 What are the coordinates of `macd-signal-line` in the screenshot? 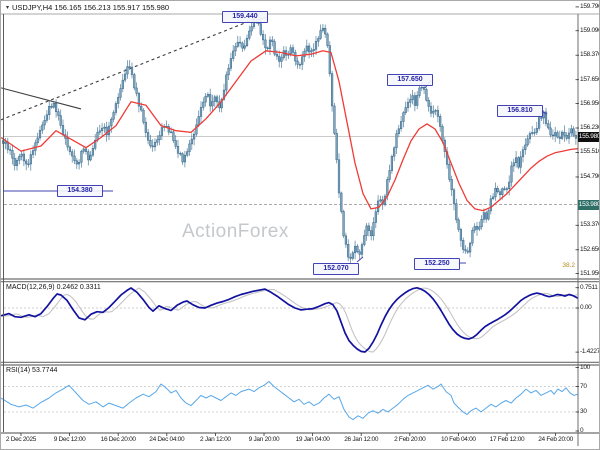 It's located at (289, 320).